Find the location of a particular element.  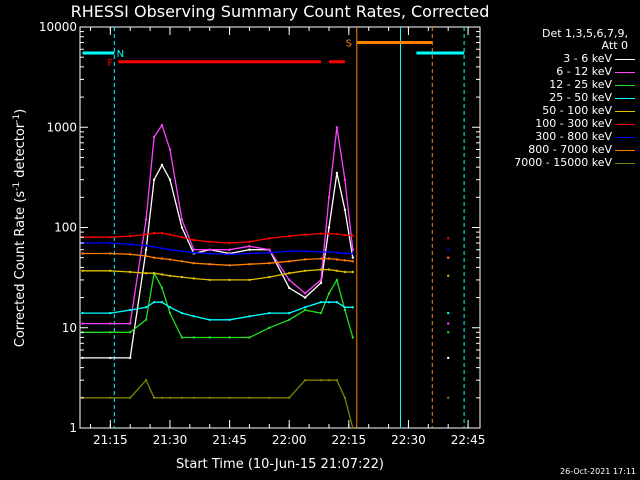

legend-entry-label: 300 - 800 keV is located at coordinates (573, 136).